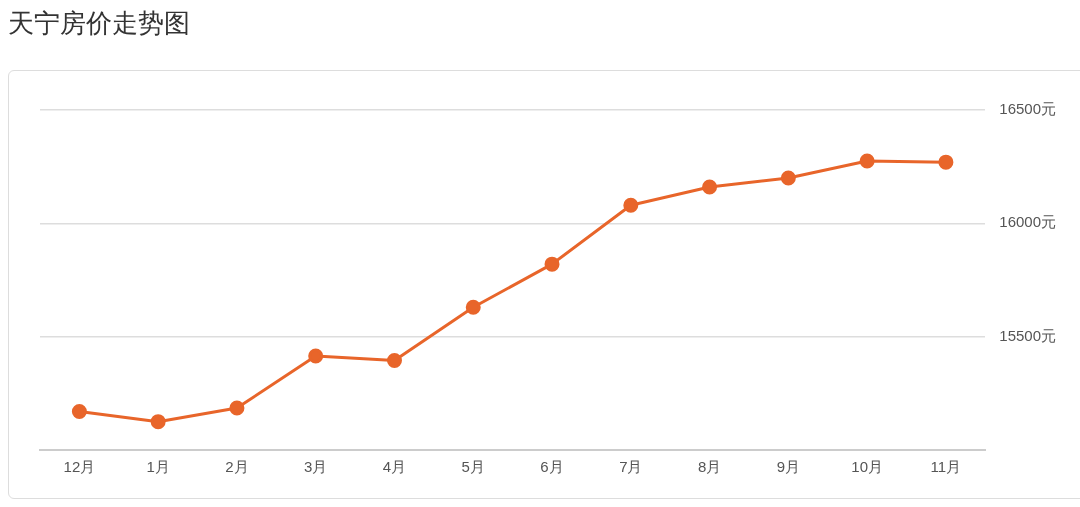 The image size is (1080, 507). Describe the element at coordinates (552, 467) in the screenshot. I see `x-tick-label: 6月` at that location.